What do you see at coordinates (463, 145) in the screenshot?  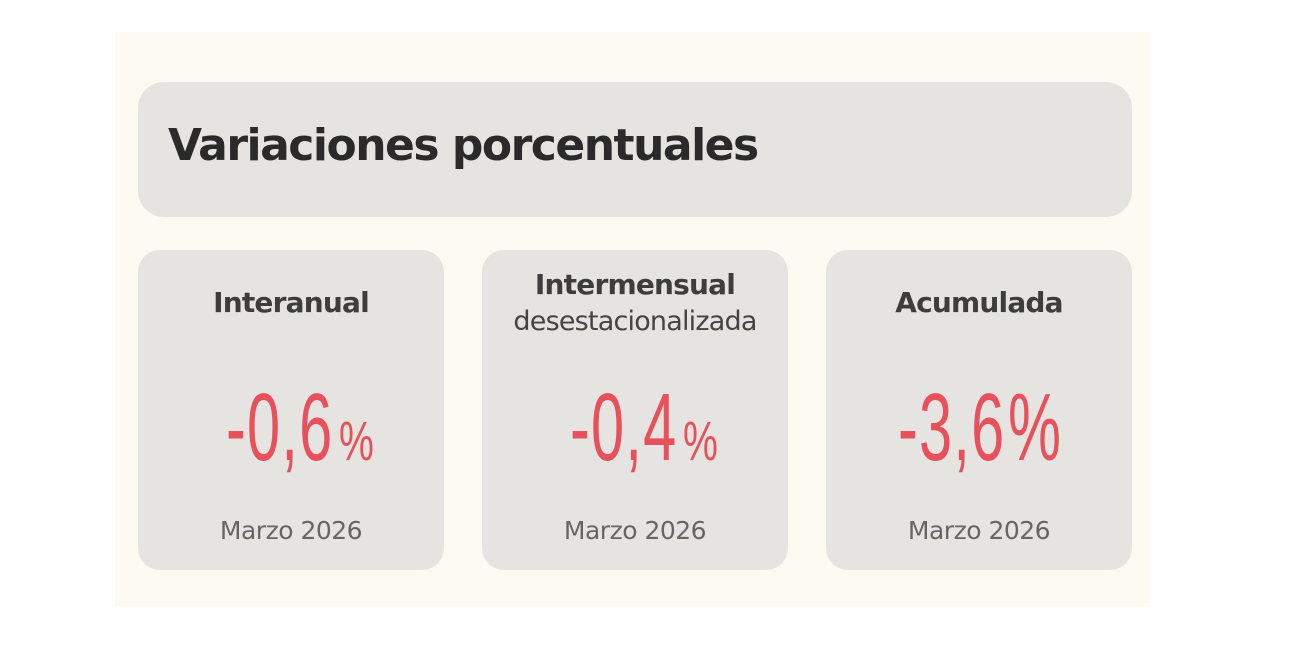 I see `page-title: Variaciones porcentuales` at bounding box center [463, 145].